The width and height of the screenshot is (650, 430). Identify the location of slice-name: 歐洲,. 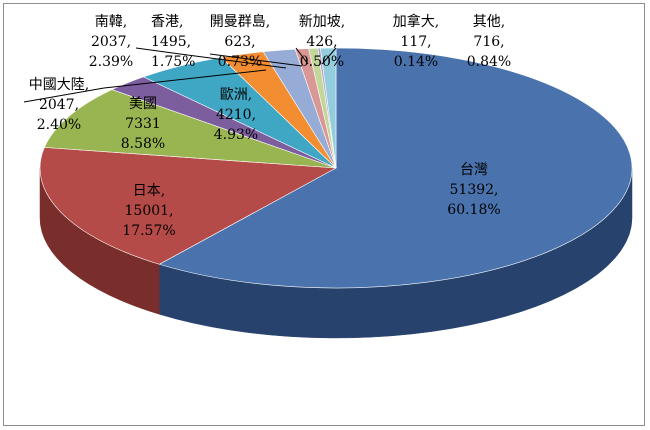
(236, 95).